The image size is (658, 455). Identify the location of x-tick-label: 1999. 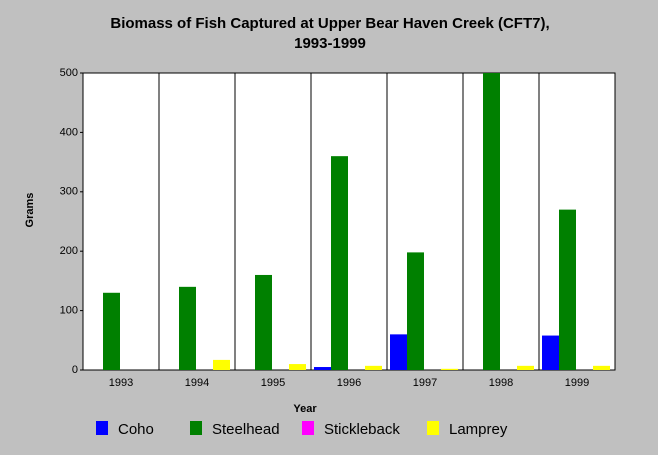
(577, 383).